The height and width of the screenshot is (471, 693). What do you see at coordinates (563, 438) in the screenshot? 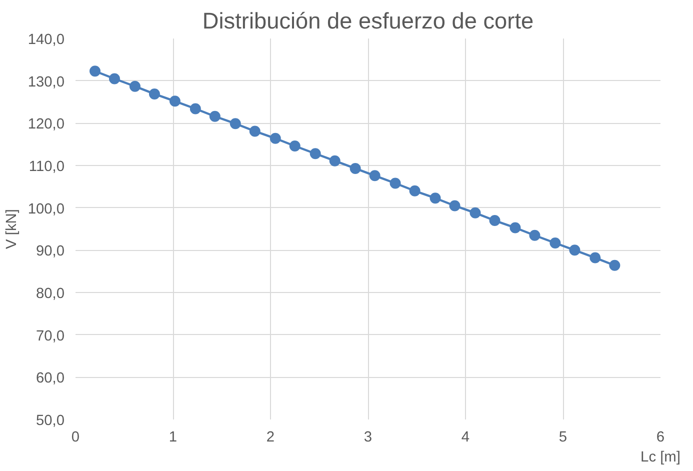
I see `x-tick-label: 5` at bounding box center [563, 438].